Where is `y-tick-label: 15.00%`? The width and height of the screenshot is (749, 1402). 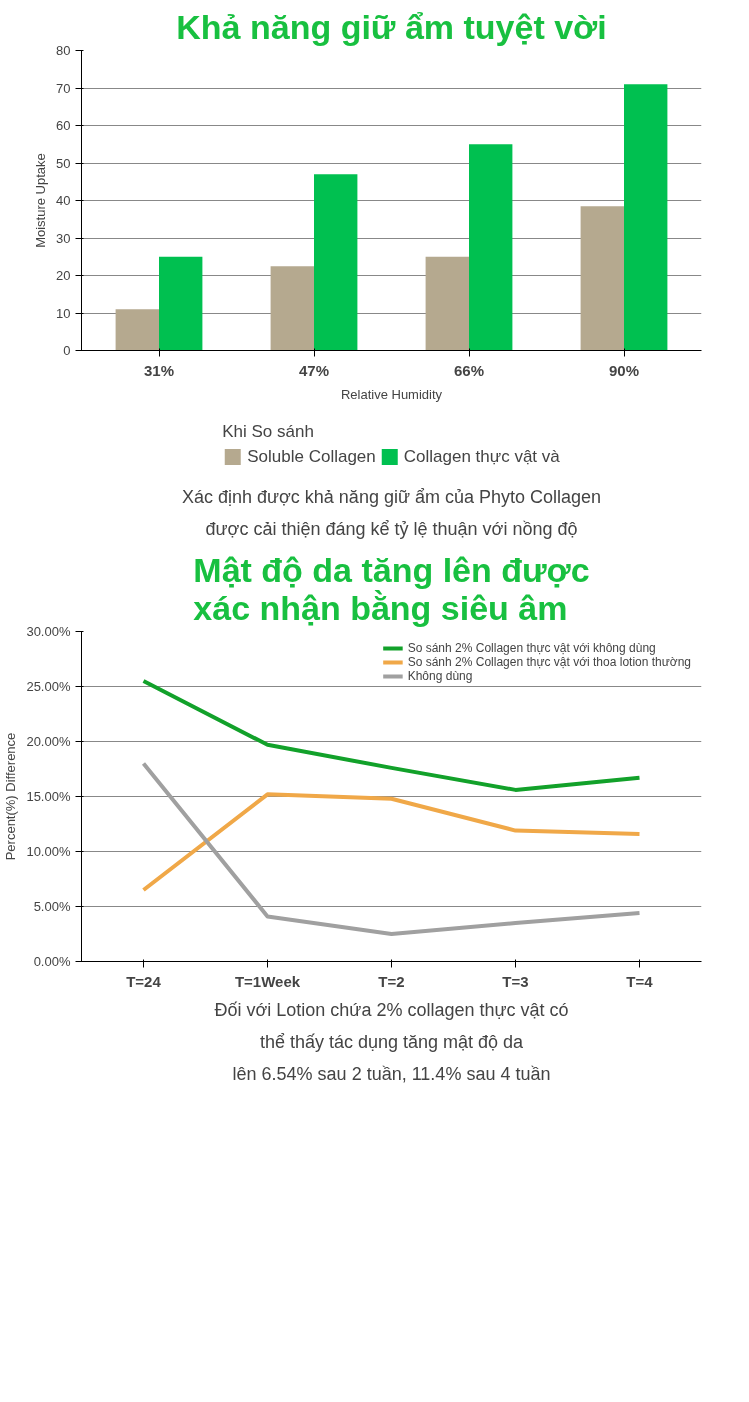 y-tick-label: 15.00% is located at coordinates (48, 796).